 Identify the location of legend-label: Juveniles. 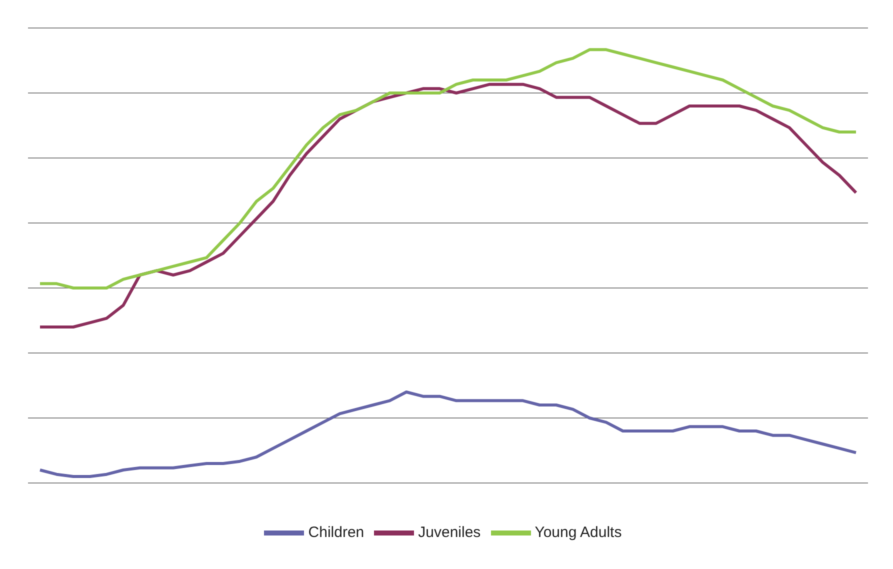
(449, 532).